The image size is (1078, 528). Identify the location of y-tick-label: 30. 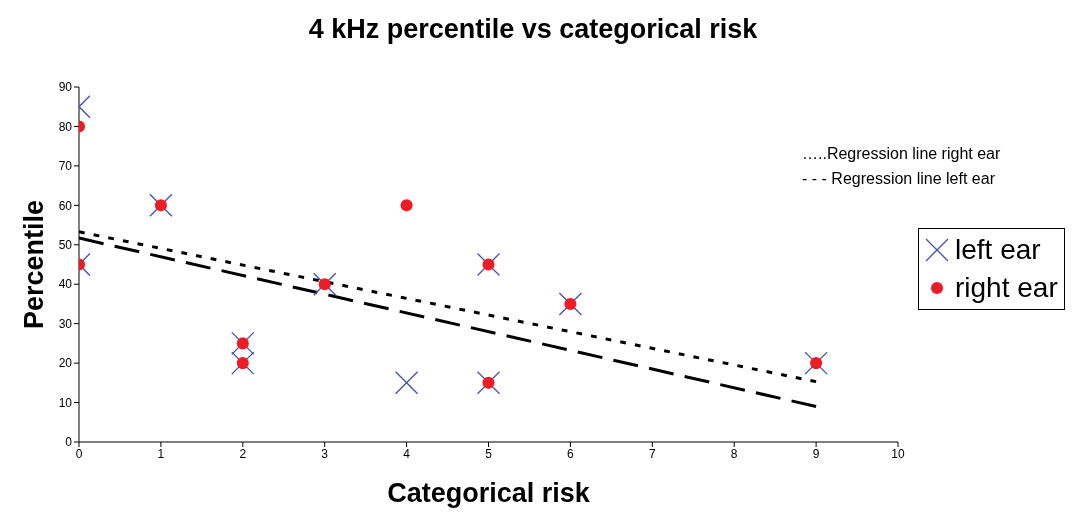
(65, 323).